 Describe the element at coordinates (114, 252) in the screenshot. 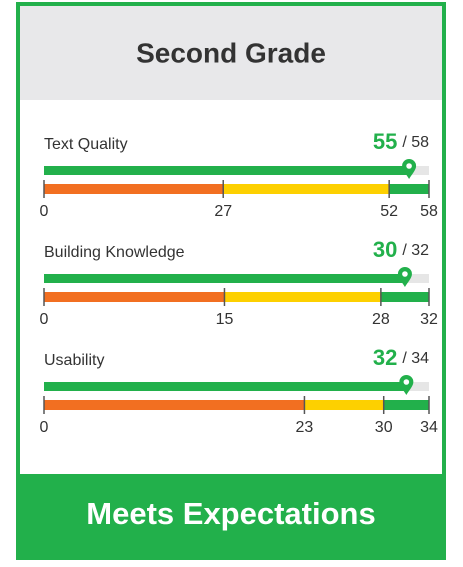

I see `gateway-label: Building Knowledge` at that location.